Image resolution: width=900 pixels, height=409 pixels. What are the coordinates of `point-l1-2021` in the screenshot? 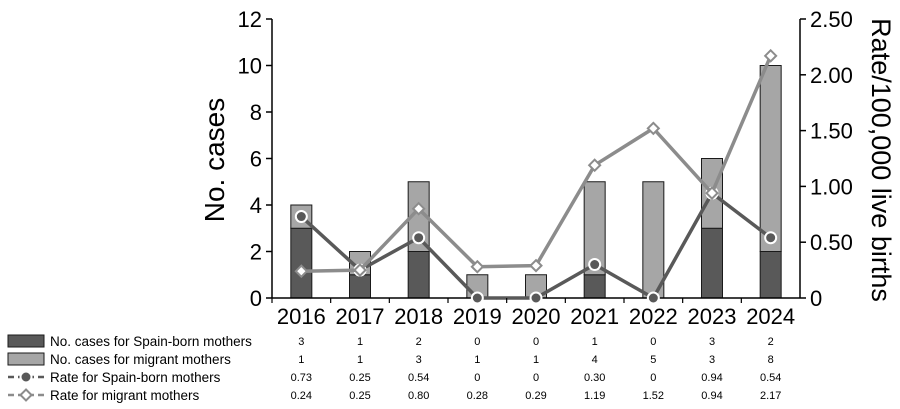 It's located at (594, 165).